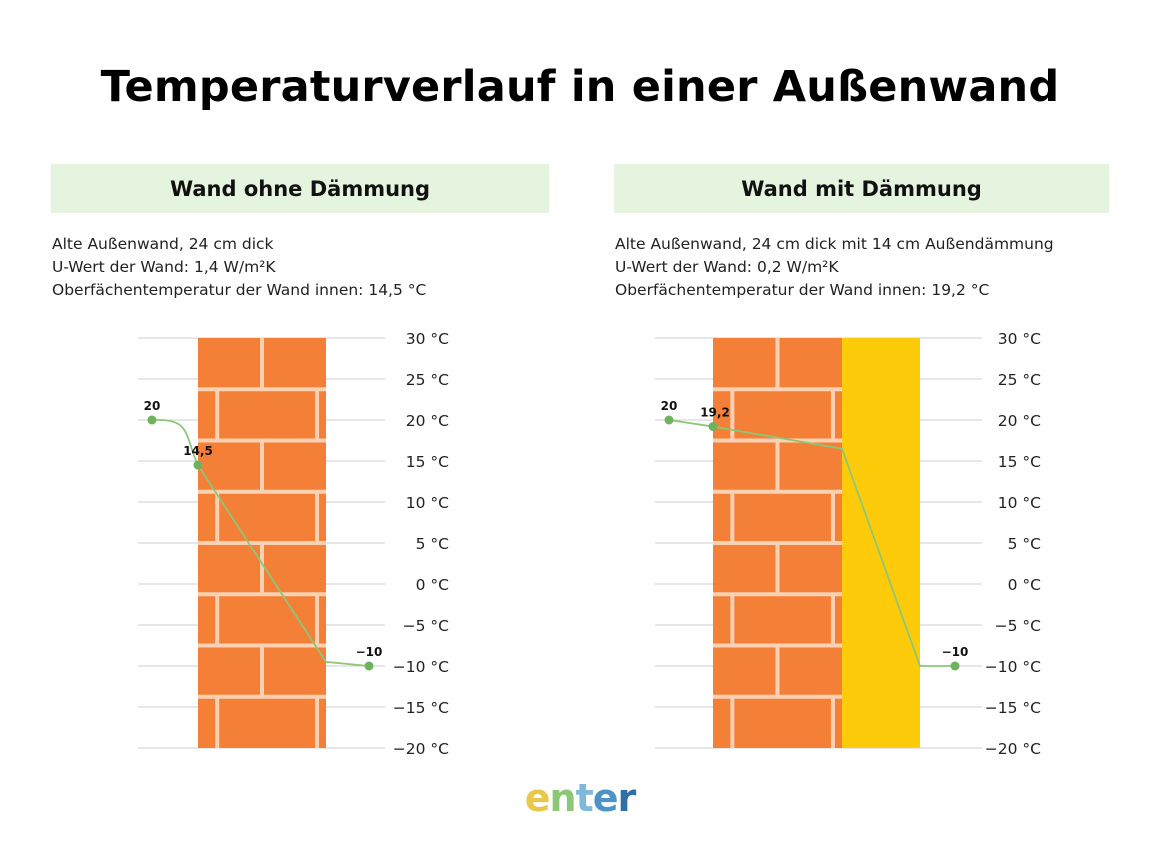 This screenshot has height=851, width=1160. I want to click on enter-logo: enter, so click(580, 798).